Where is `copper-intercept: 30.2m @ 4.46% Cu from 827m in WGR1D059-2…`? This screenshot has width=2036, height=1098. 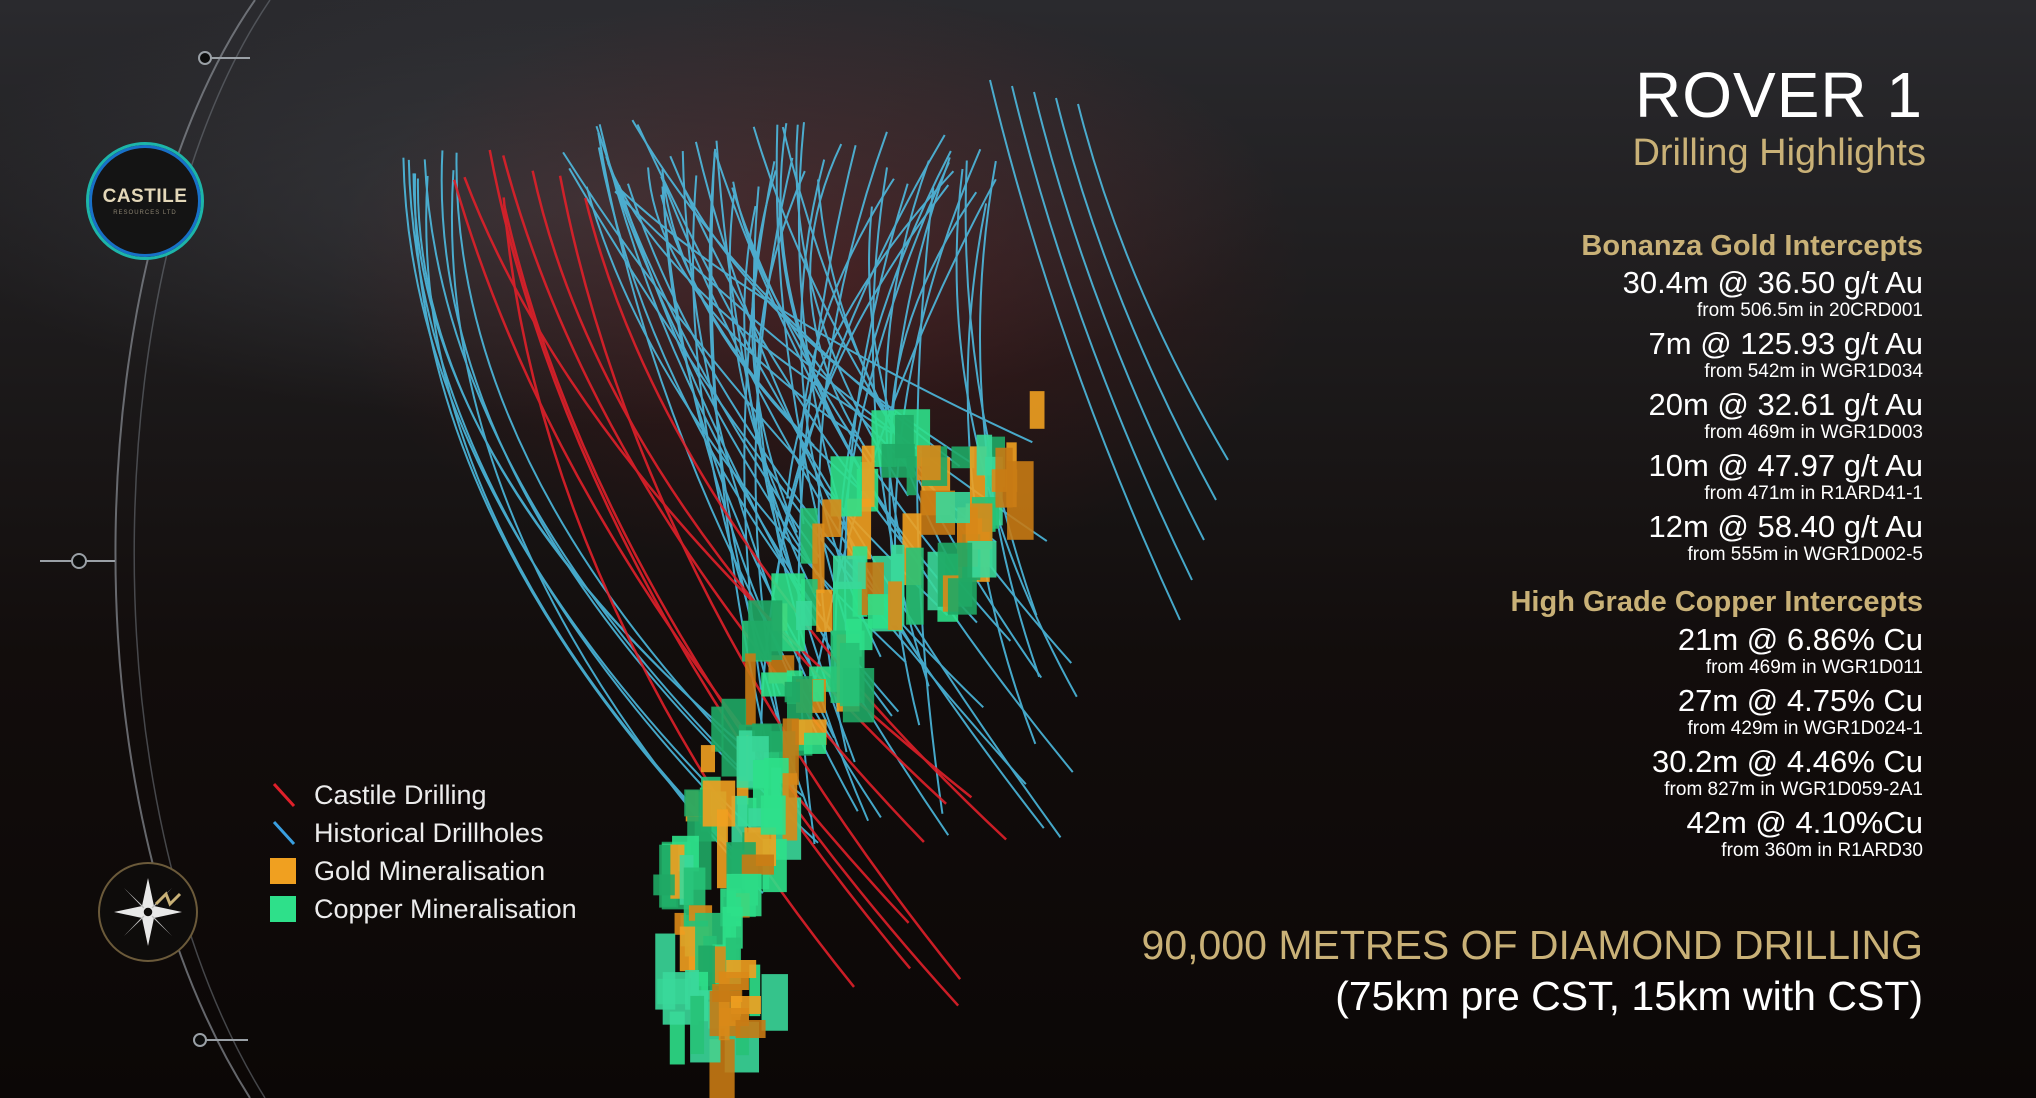
copper-intercept: 30.2m @ 4.46% Cu from 827m in WGR1D059-2… is located at coordinates (1787, 773).